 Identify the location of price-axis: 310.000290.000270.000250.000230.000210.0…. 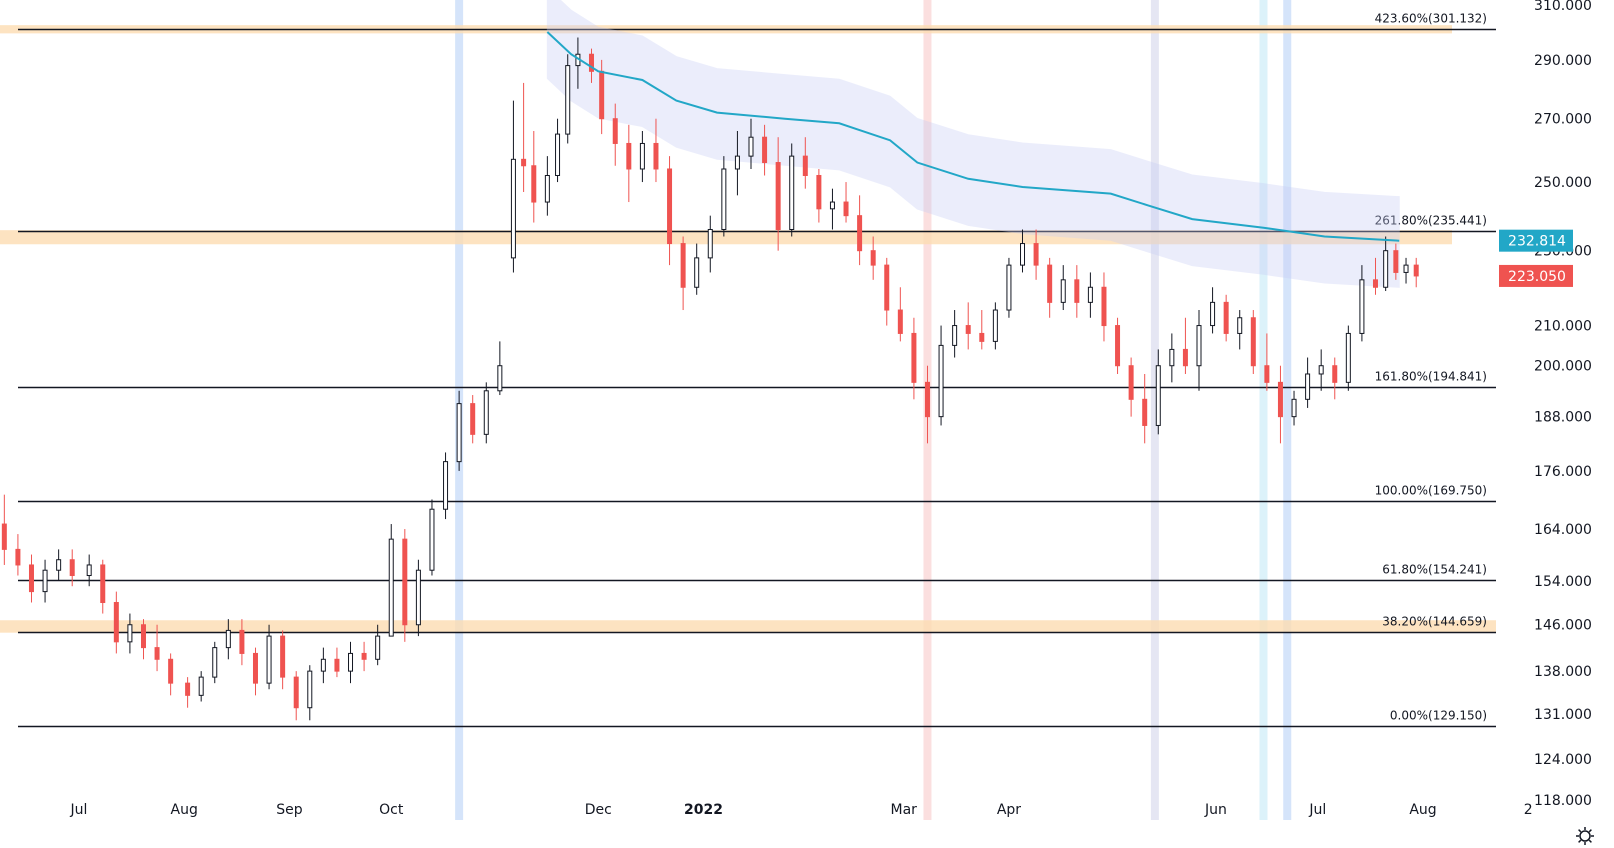
(1563, 404).